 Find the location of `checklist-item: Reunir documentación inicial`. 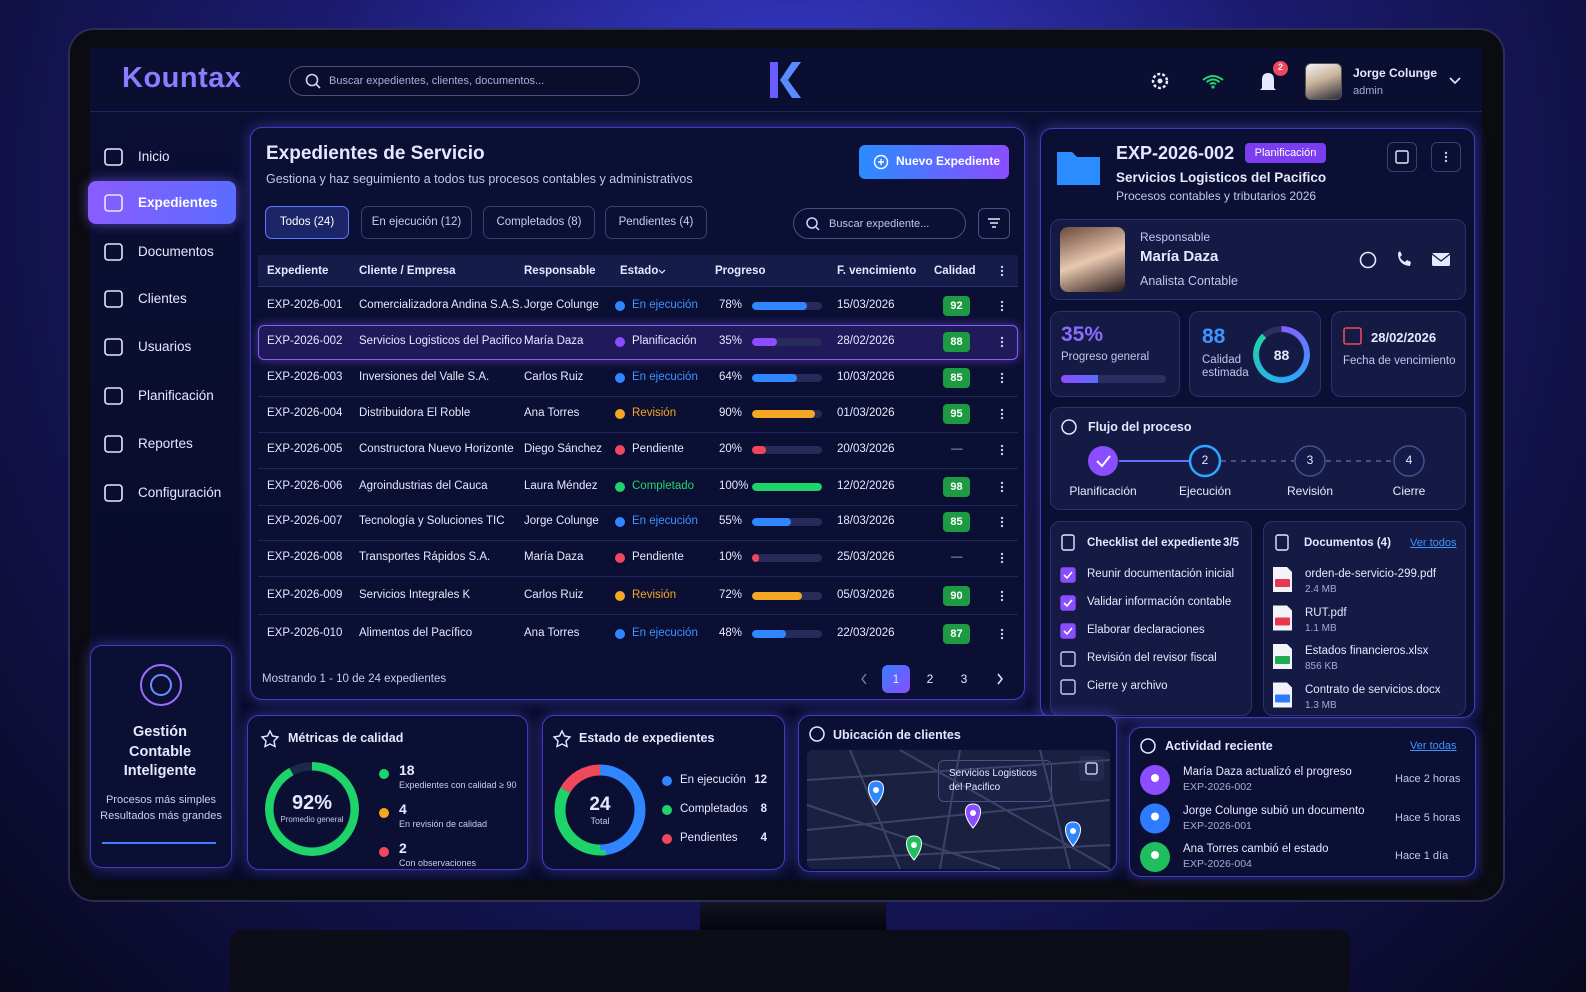

checklist-item: Reunir documentación inicial is located at coordinates (1161, 574).